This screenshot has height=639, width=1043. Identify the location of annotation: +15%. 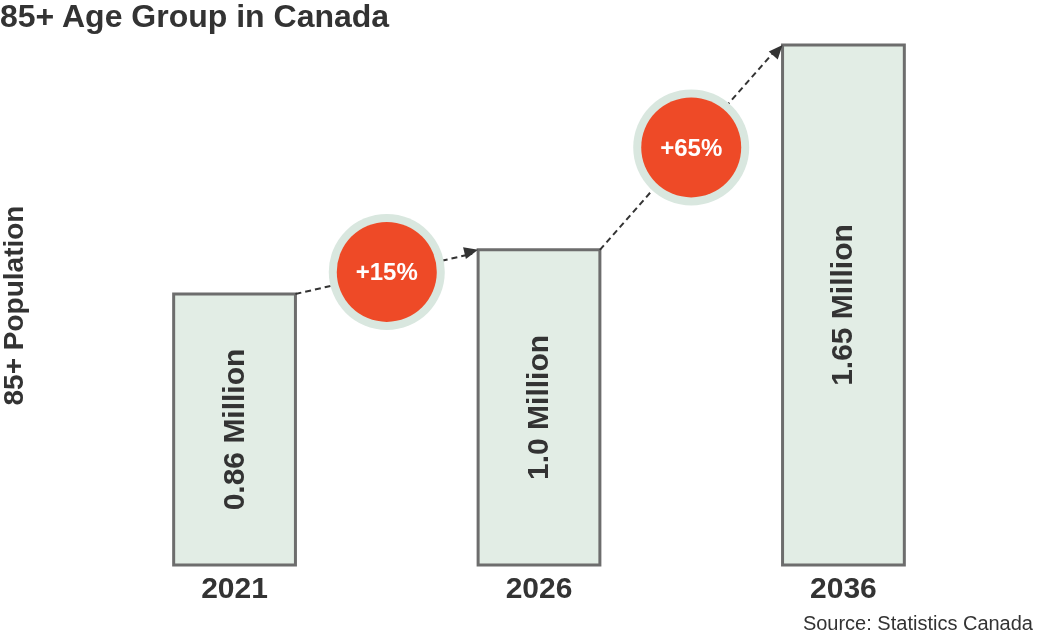
(386, 272).